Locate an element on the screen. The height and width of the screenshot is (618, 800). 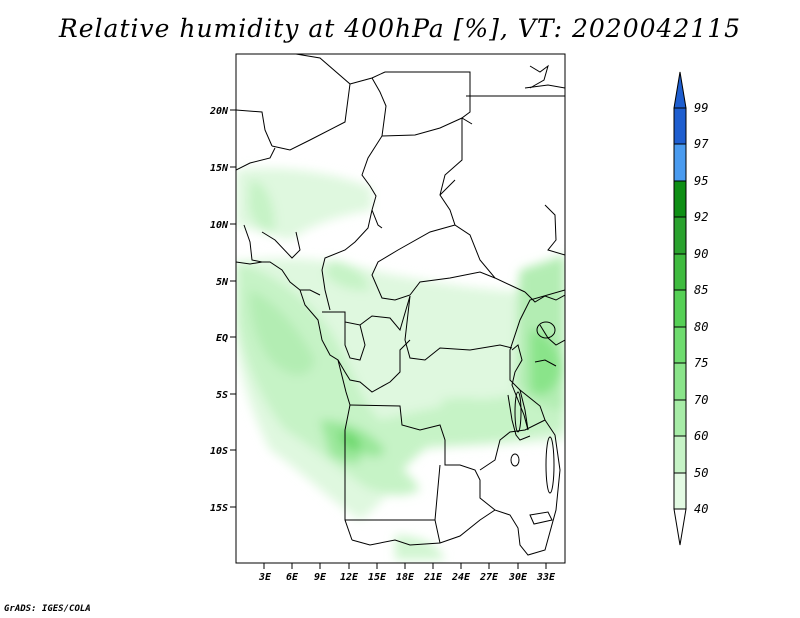
colorbar-label: 95 is located at coordinates (701, 181).